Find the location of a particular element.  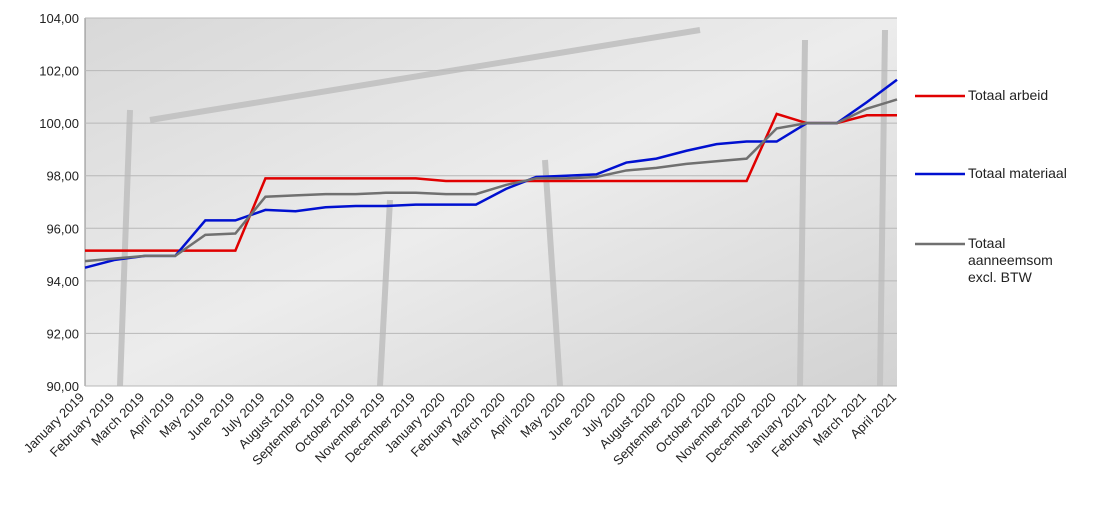

y-tick-label: 104,00 is located at coordinates (59, 18).